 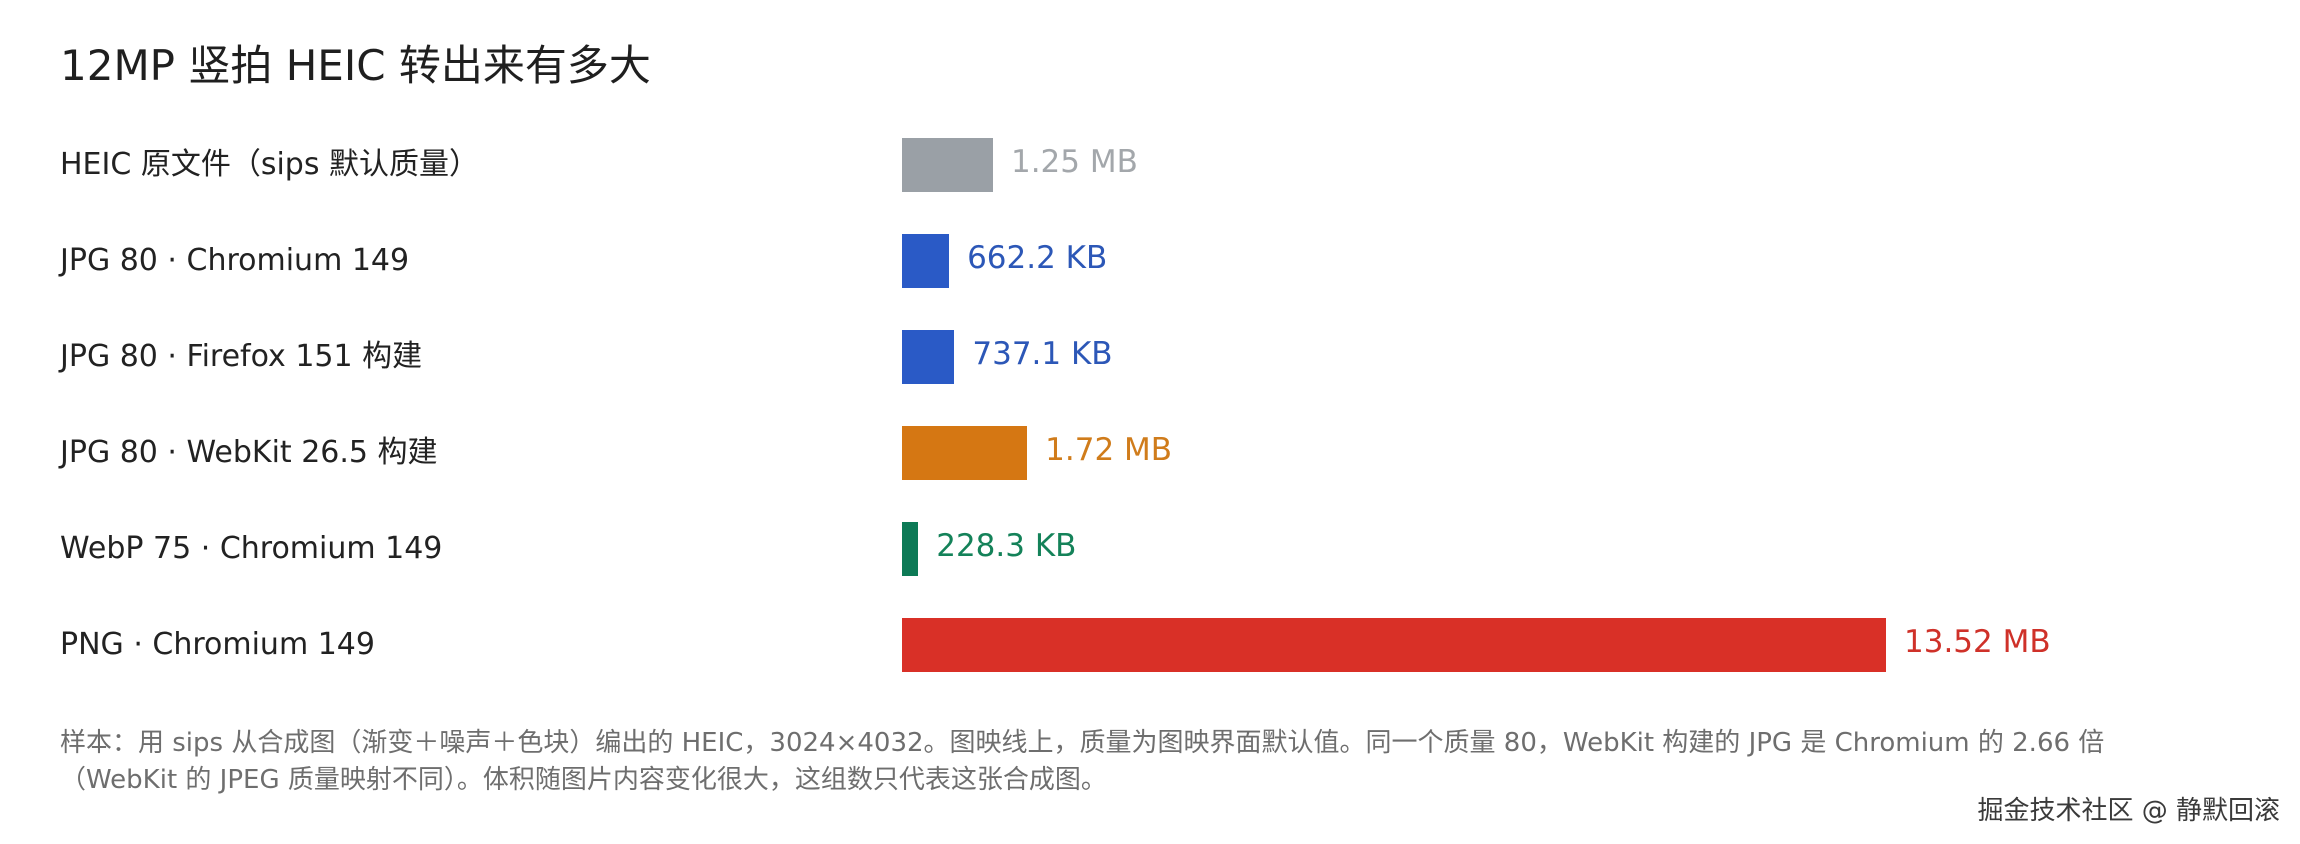 What do you see at coordinates (1150, 549) in the screenshot?
I see `bar-row: WebP 75 · Chromium 149 228.3 KB` at bounding box center [1150, 549].